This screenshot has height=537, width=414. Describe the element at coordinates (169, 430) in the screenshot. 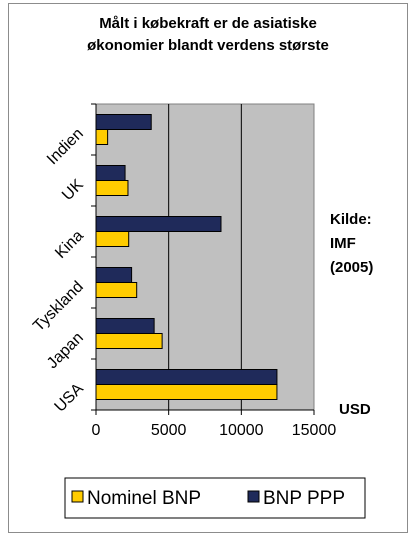

I see `x-tick-label: 5000` at that location.